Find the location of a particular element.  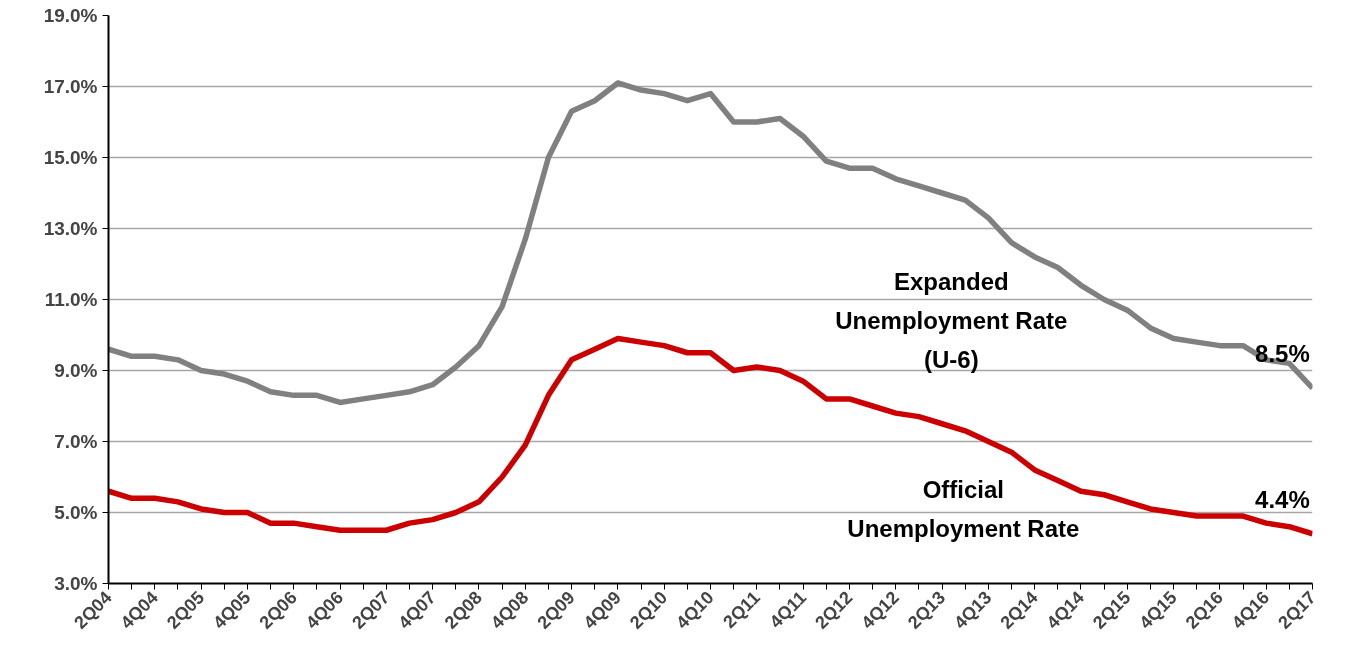

y-tick-label: 9.0% is located at coordinates (76, 370).